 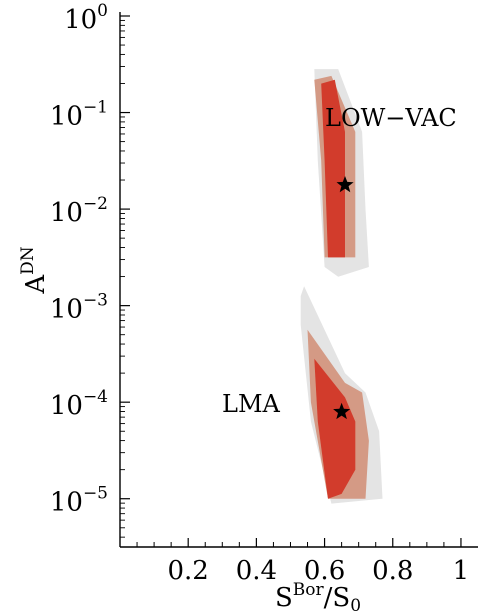 I want to click on lma-best-fit-star, so click(x=342, y=411).